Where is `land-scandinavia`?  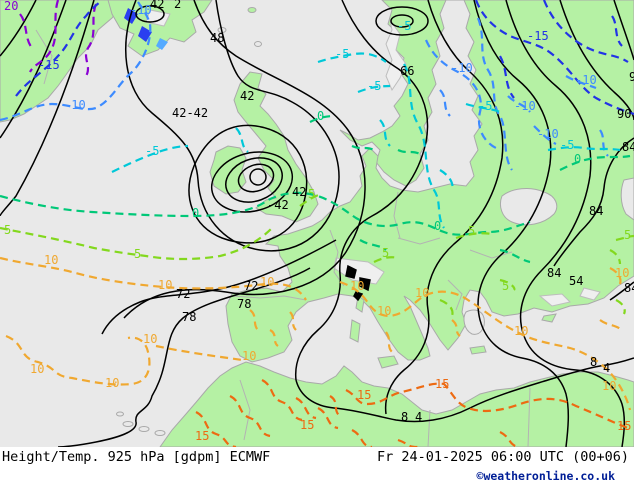 land-scandinavia is located at coordinates (393, 93).